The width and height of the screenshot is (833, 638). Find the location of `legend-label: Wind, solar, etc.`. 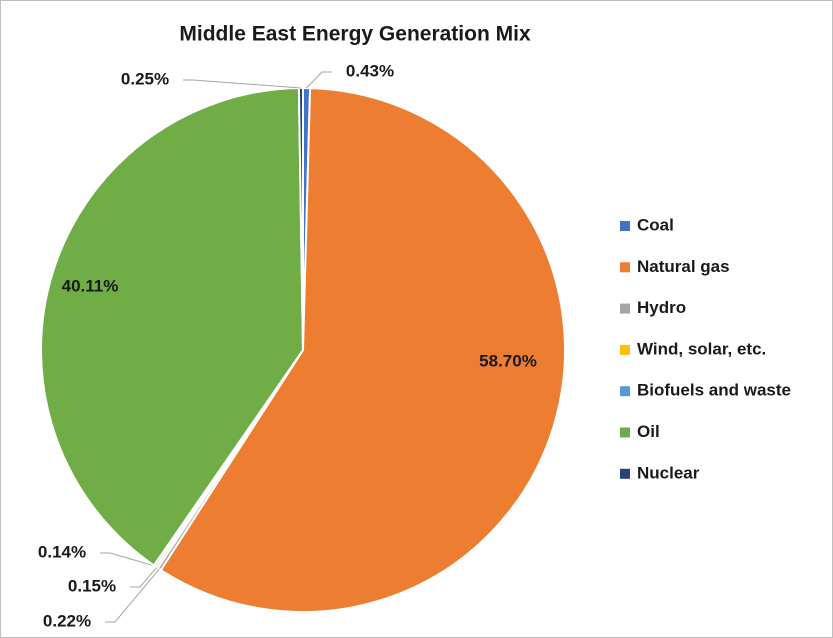

legend-label: Wind, solar, etc. is located at coordinates (701, 348).